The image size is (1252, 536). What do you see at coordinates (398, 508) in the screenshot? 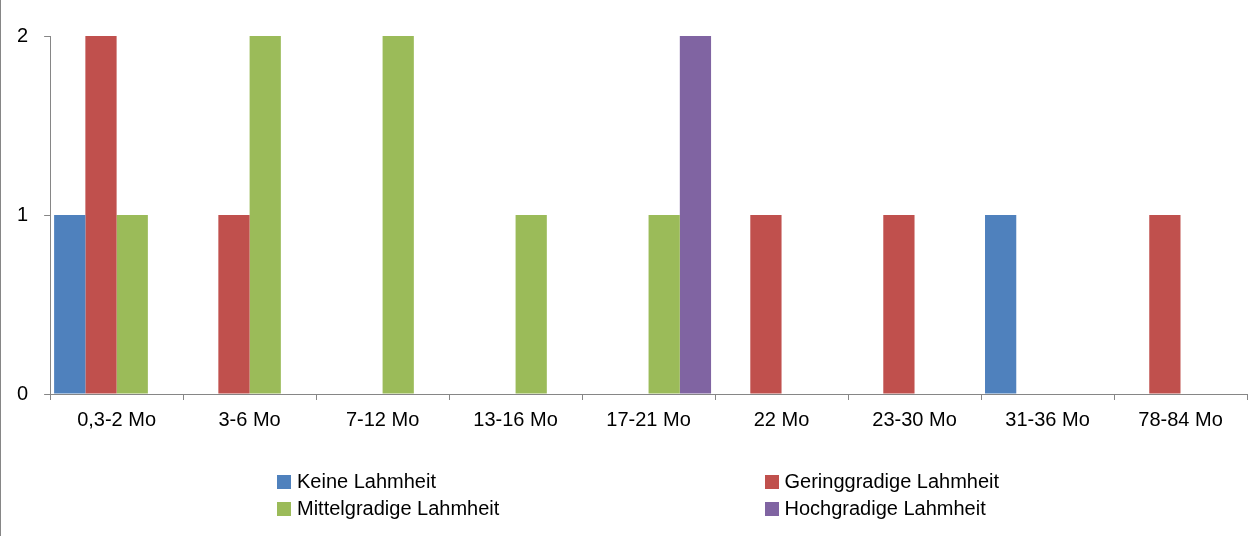
I see `legend-label: Mittelgradige Lahmheit` at bounding box center [398, 508].